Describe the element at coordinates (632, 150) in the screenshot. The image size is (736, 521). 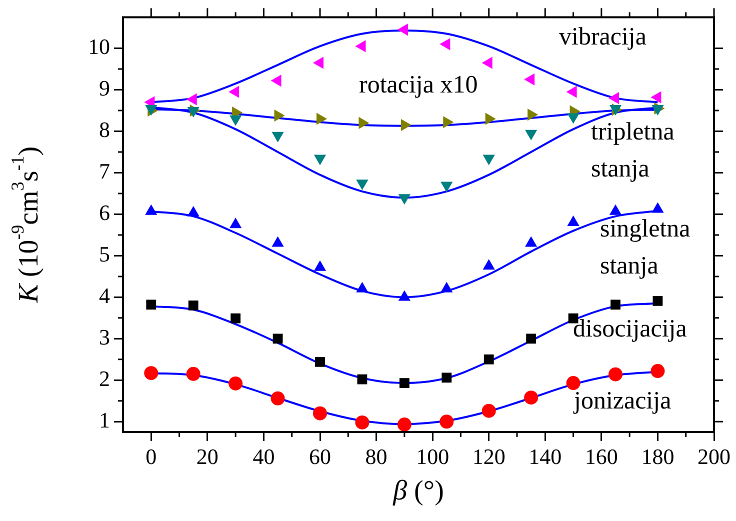
I see `annotation: tripletna stanja` at that location.